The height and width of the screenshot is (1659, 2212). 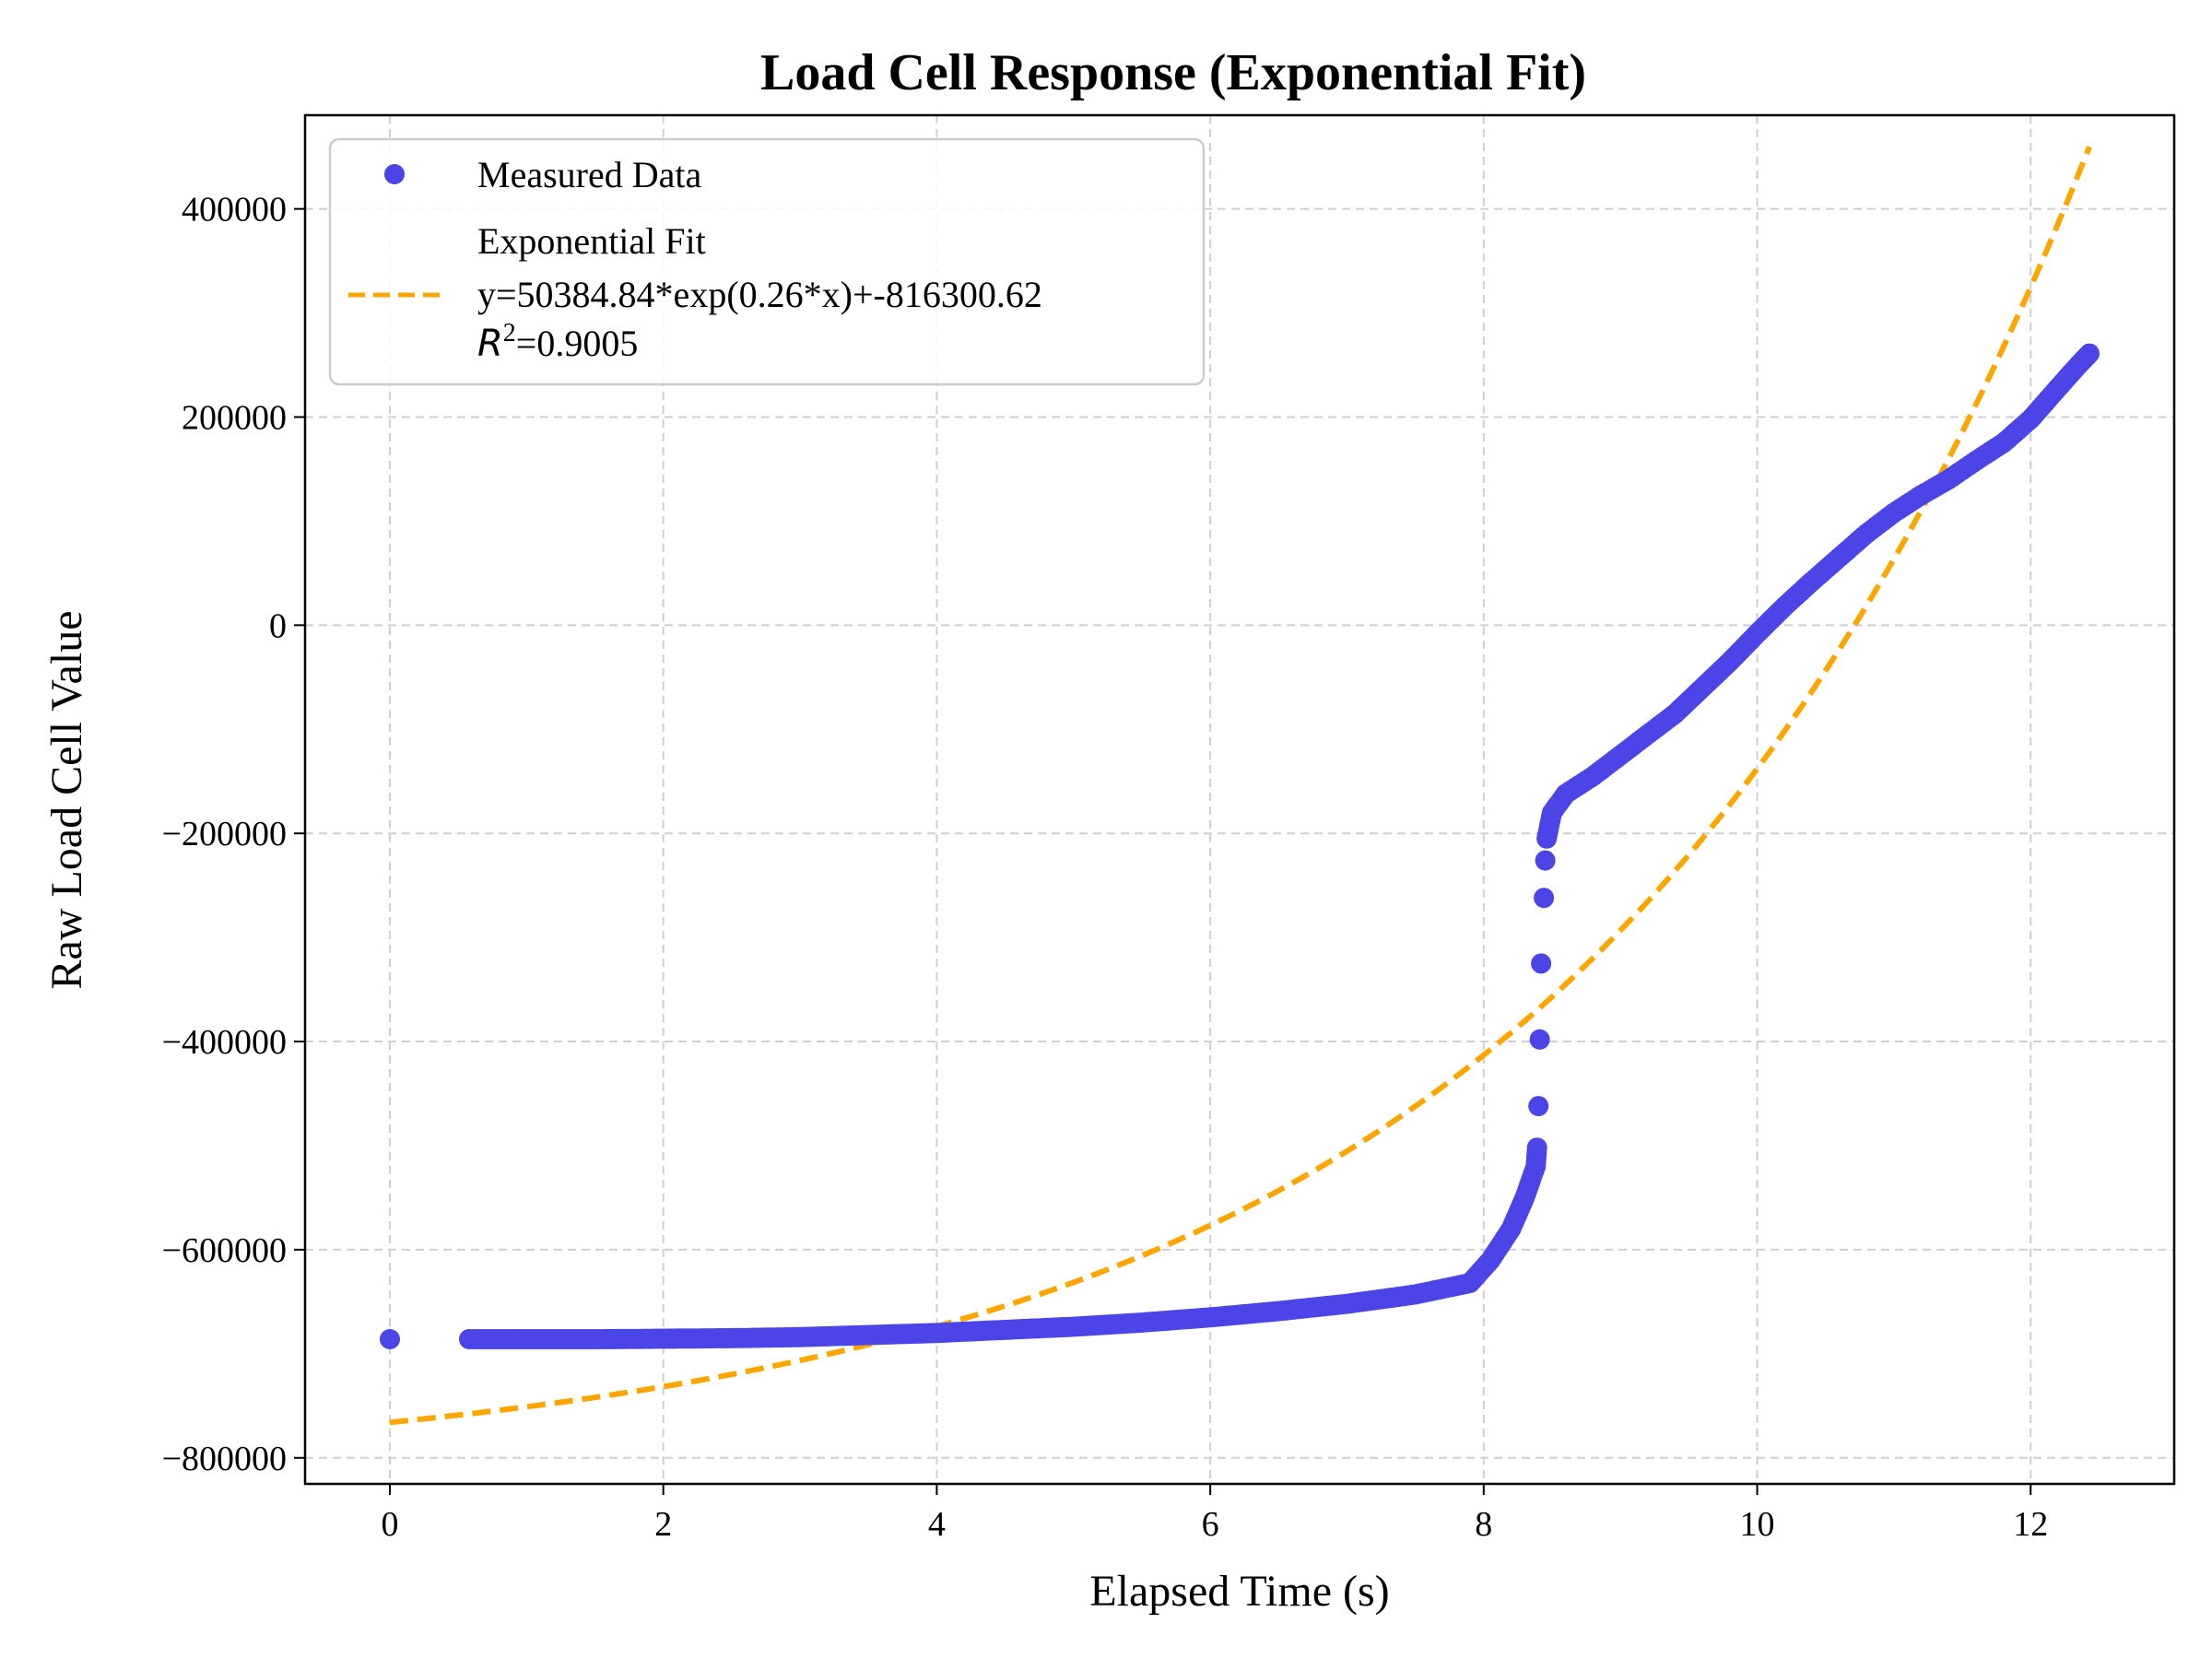 I want to click on y-tick-label: 200000, so click(x=234, y=417).